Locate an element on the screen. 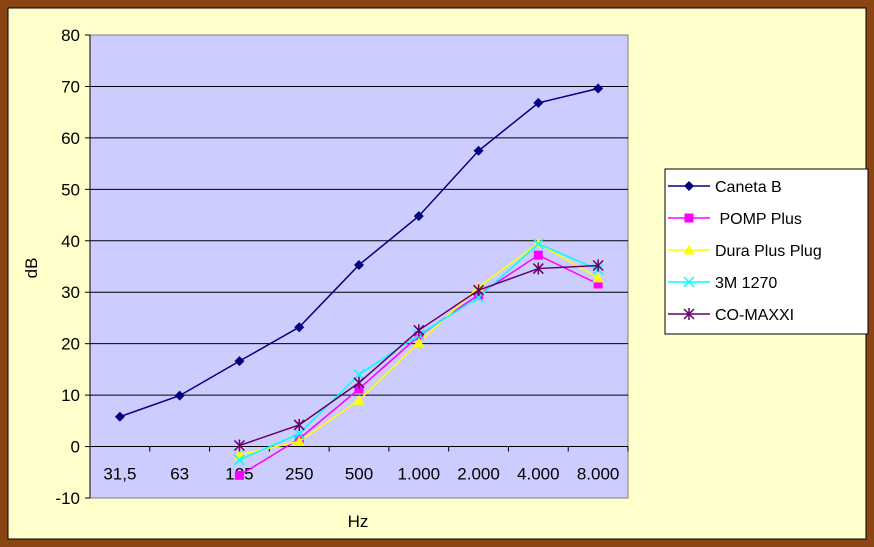  y-tick-label: 60 is located at coordinates (70, 138).